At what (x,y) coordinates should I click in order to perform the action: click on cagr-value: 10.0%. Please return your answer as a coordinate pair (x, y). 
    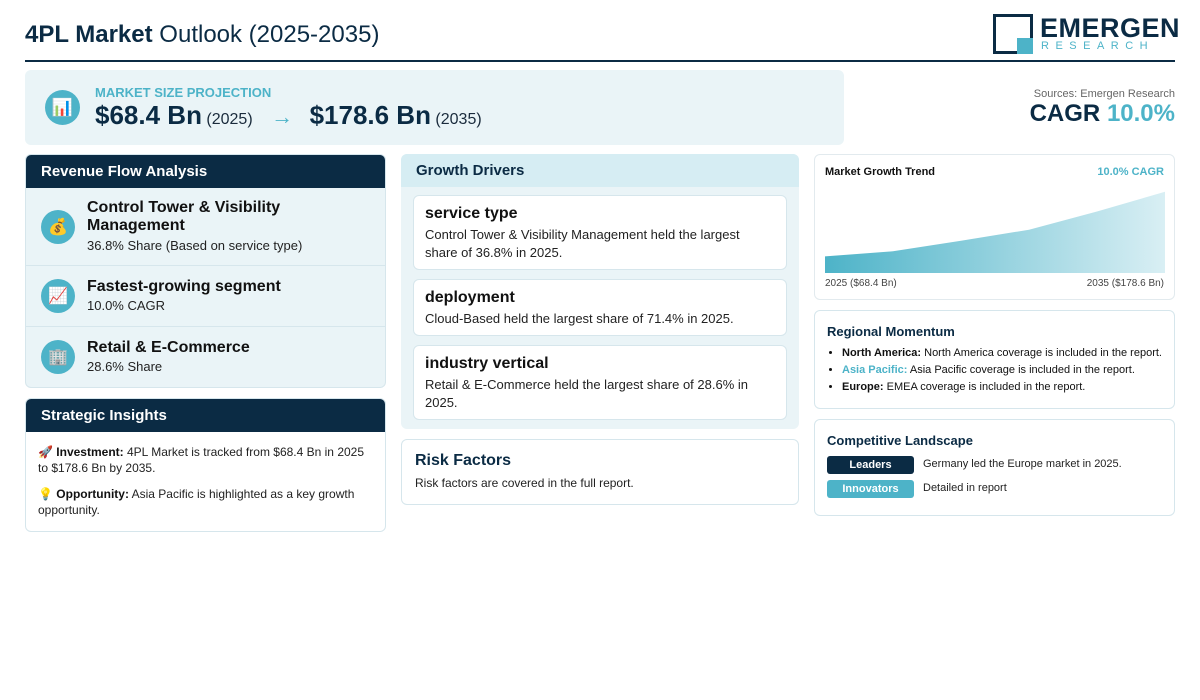
    Looking at the image, I should click on (1140, 113).